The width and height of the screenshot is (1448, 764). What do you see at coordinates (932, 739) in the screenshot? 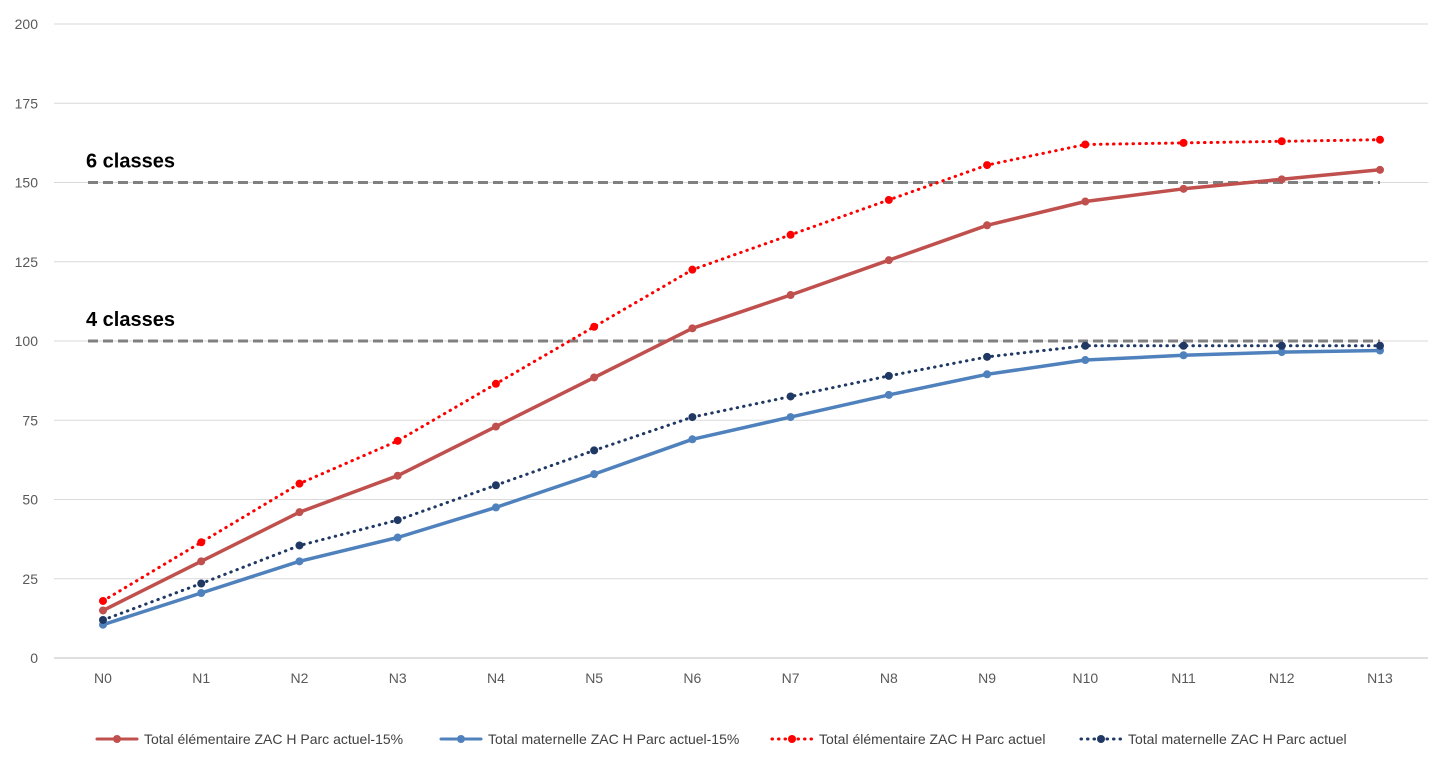
I see `legend-label: Total élémentaire ZAC H Parc actuel` at bounding box center [932, 739].